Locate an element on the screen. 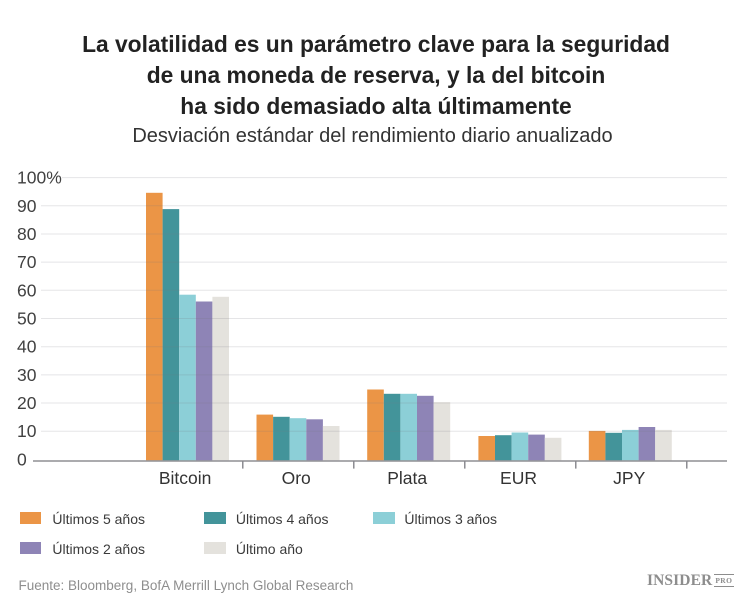 The image size is (750, 606). svg-text: 10 is located at coordinates (27, 431).